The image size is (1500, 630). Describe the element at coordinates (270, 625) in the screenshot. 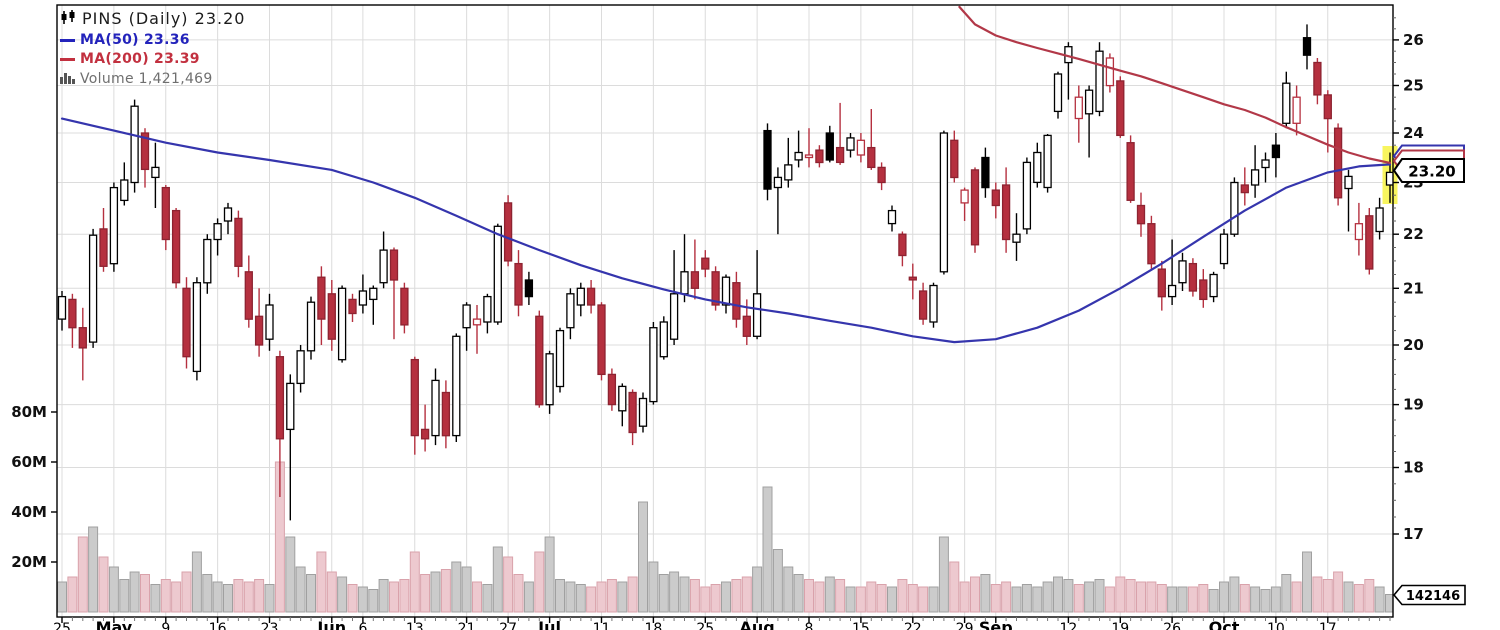

I see `svg-text: 23` at that location.